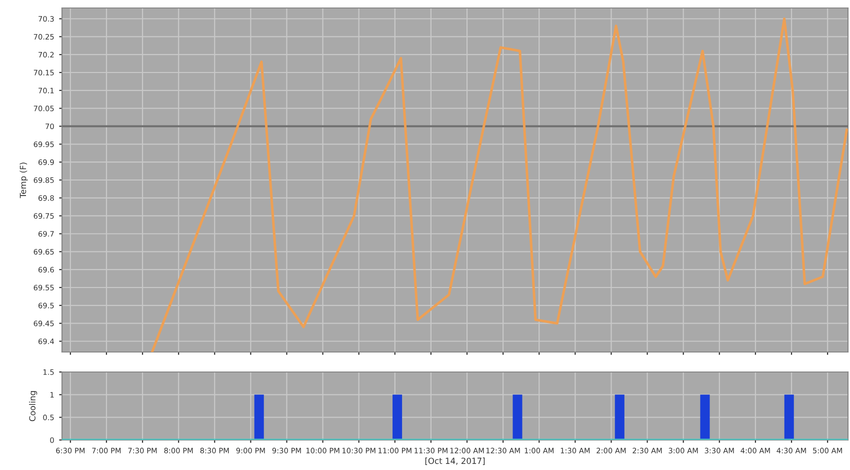 The height and width of the screenshot is (470, 850). I want to click on y-axis-title: Temp (F), so click(24, 180).